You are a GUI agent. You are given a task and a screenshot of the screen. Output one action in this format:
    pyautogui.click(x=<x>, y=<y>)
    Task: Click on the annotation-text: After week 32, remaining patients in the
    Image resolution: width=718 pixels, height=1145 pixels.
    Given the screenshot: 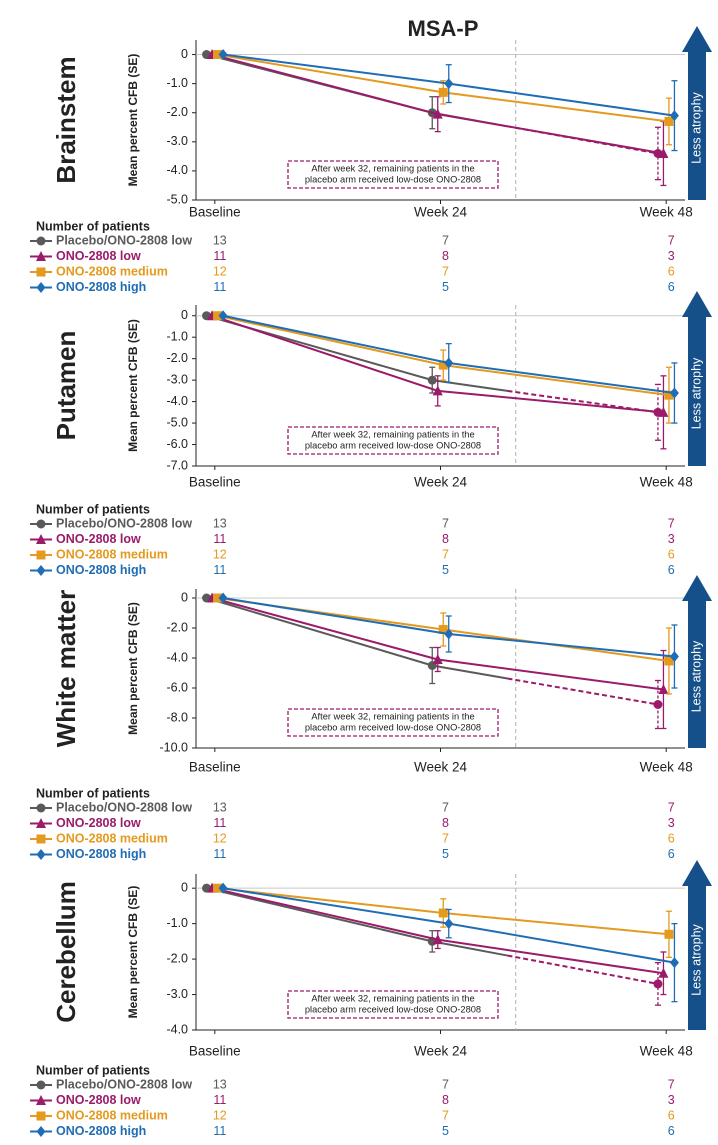 What is the action you would take?
    pyautogui.click(x=392, y=168)
    